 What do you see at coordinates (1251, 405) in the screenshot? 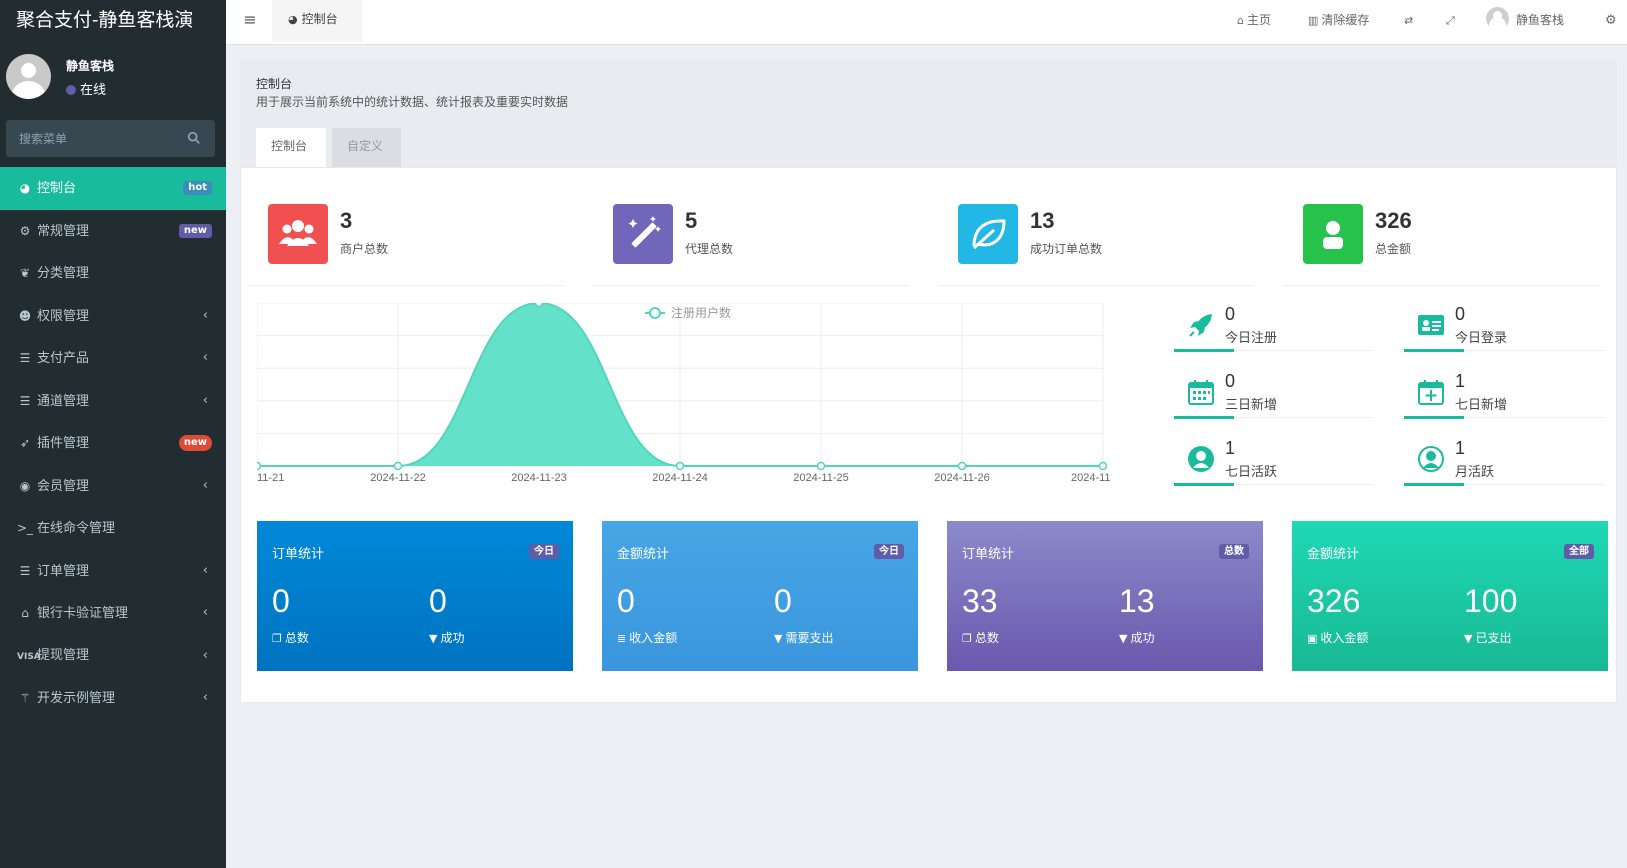
I see `mini-stat-label: 三日新增` at bounding box center [1251, 405].